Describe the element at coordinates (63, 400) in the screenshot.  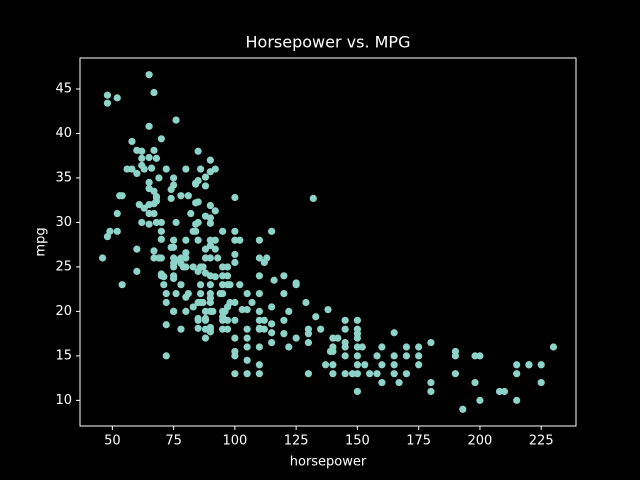
I see `y-tick-label: 10` at that location.